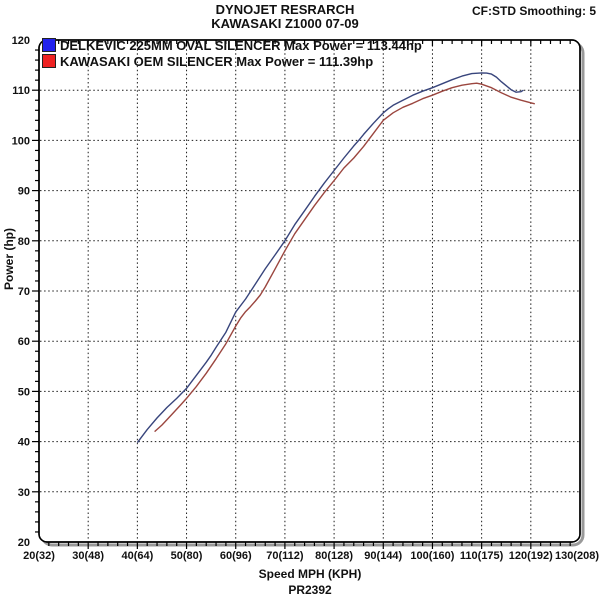 The height and width of the screenshot is (600, 600). I want to click on y-tick-label: 80, so click(24, 242).